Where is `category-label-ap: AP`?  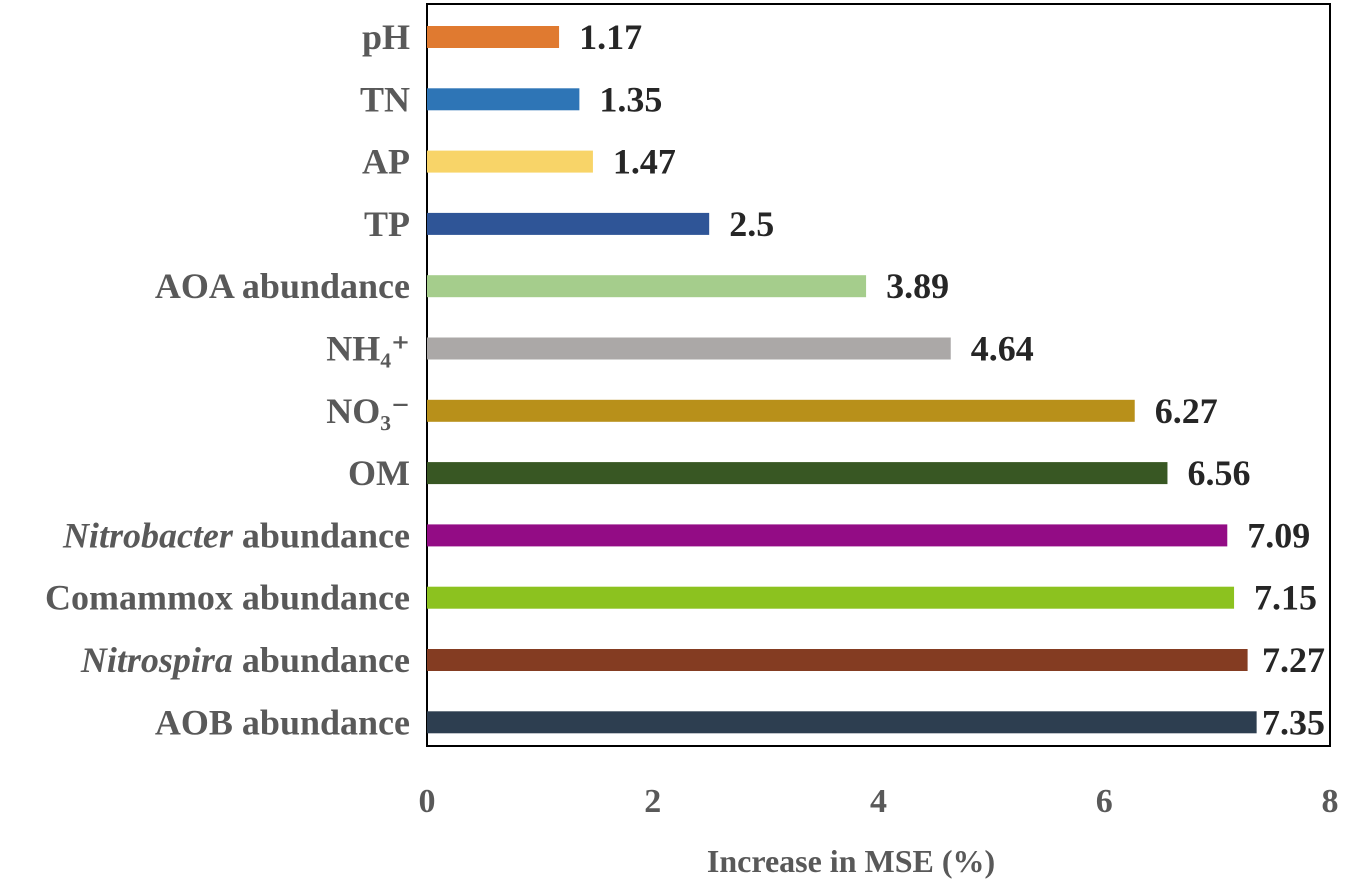
category-label-ap: AP is located at coordinates (386, 162).